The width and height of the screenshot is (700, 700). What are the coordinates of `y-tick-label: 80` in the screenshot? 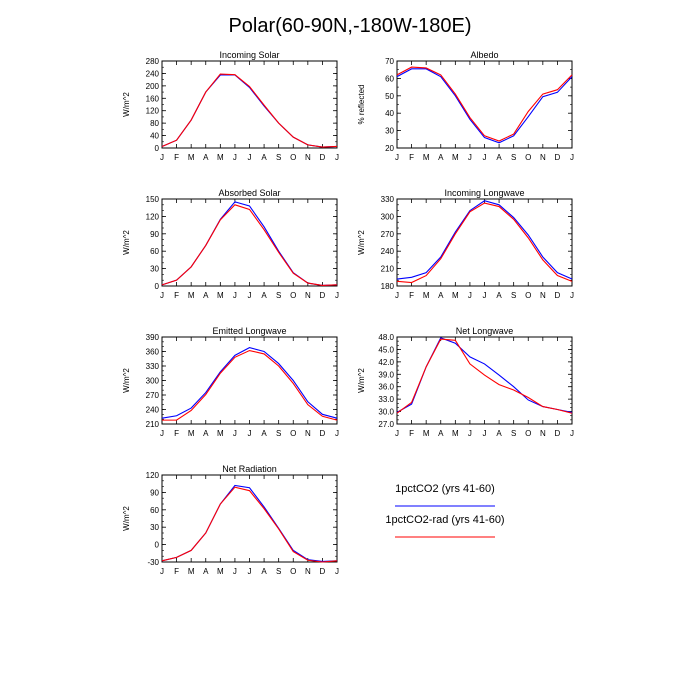 It's located at (154, 123).